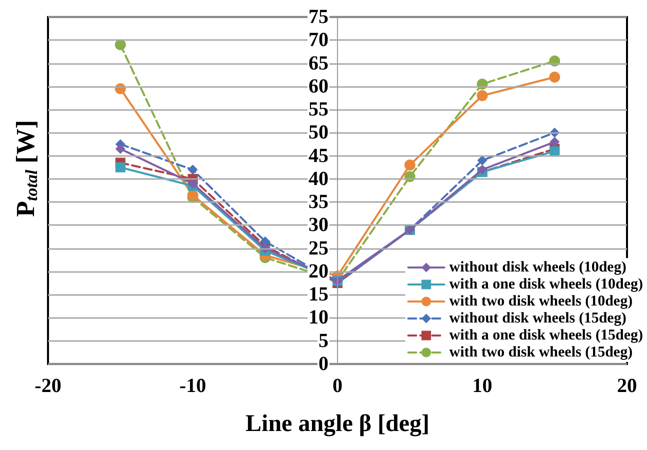 Image resolution: width=647 pixels, height=450 pixels. What do you see at coordinates (318, 133) in the screenshot?
I see `y-tick-label: 50` at bounding box center [318, 133].